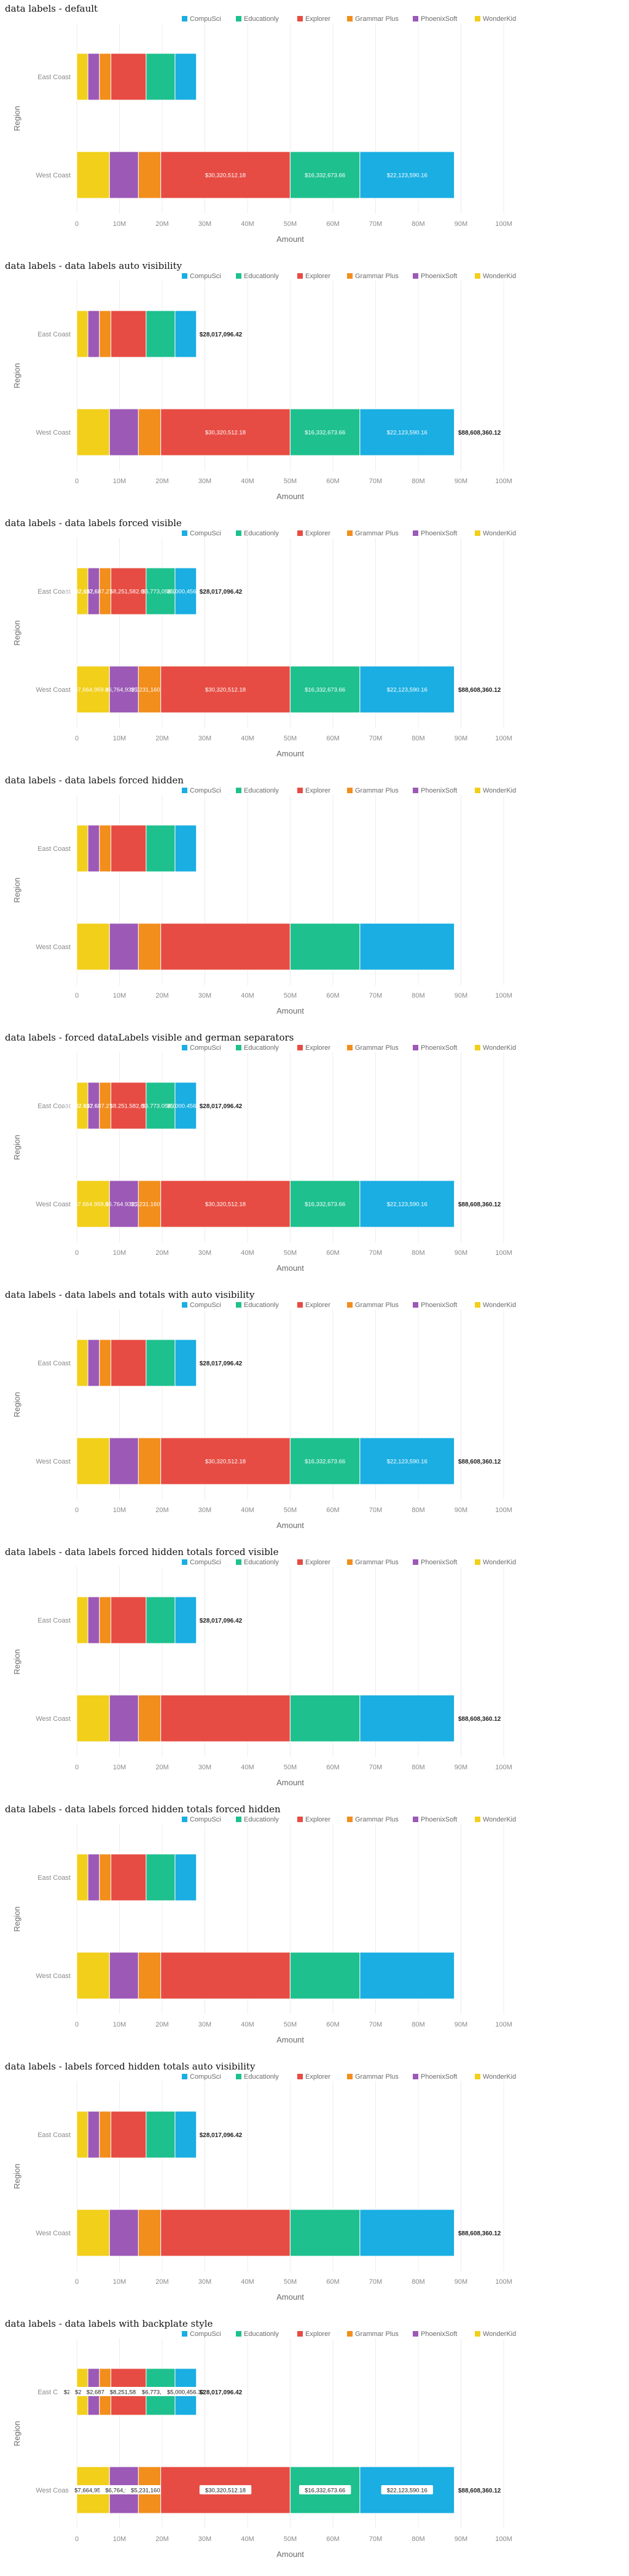  What do you see at coordinates (375, 2282) in the screenshot?
I see `x-tick-label: 70M` at bounding box center [375, 2282].